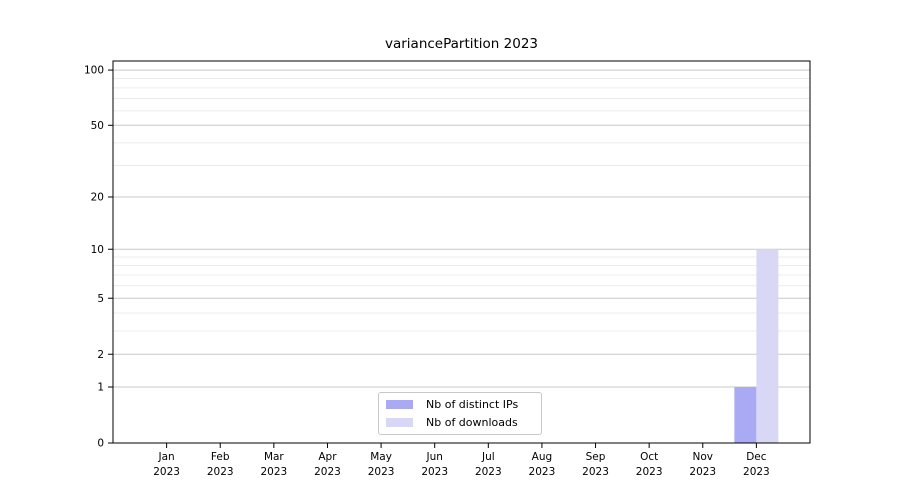  Describe the element at coordinates (98, 257) in the screenshot. I see `y-axis-ticks: 0 1 2 5 10 20 50 100` at that location.